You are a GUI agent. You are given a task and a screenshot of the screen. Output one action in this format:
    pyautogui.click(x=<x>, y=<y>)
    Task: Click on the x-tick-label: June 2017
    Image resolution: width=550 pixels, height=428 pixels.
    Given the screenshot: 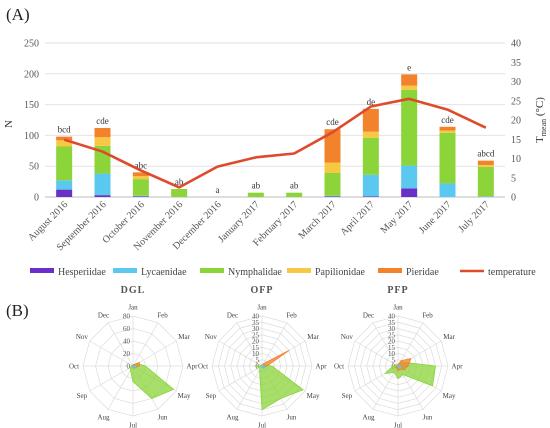 What is the action you would take?
    pyautogui.click(x=435, y=217)
    